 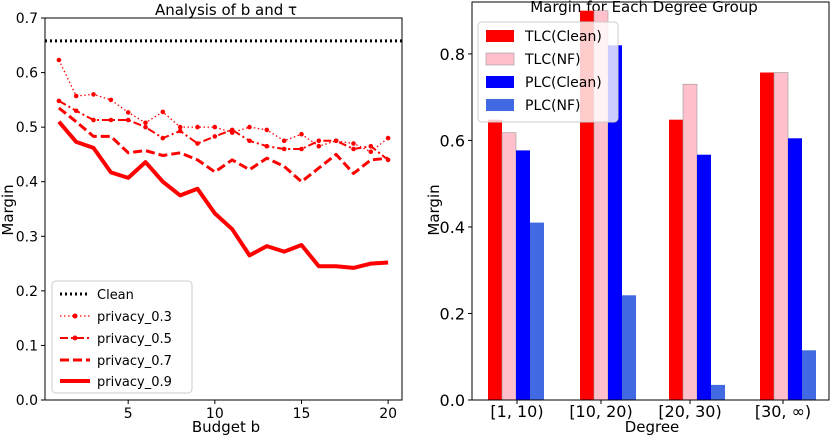 What do you see at coordinates (500, 82) in the screenshot?
I see `legend-swatch-plc-clean` at bounding box center [500, 82].